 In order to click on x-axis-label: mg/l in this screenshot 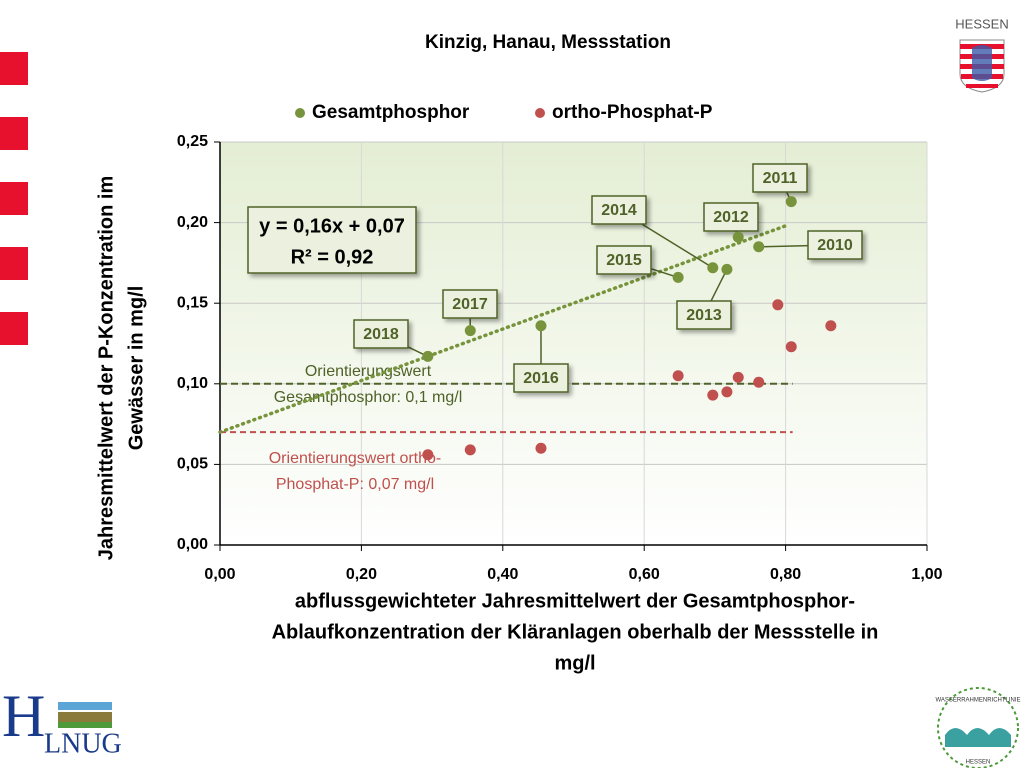, I will do `click(574, 663)`.